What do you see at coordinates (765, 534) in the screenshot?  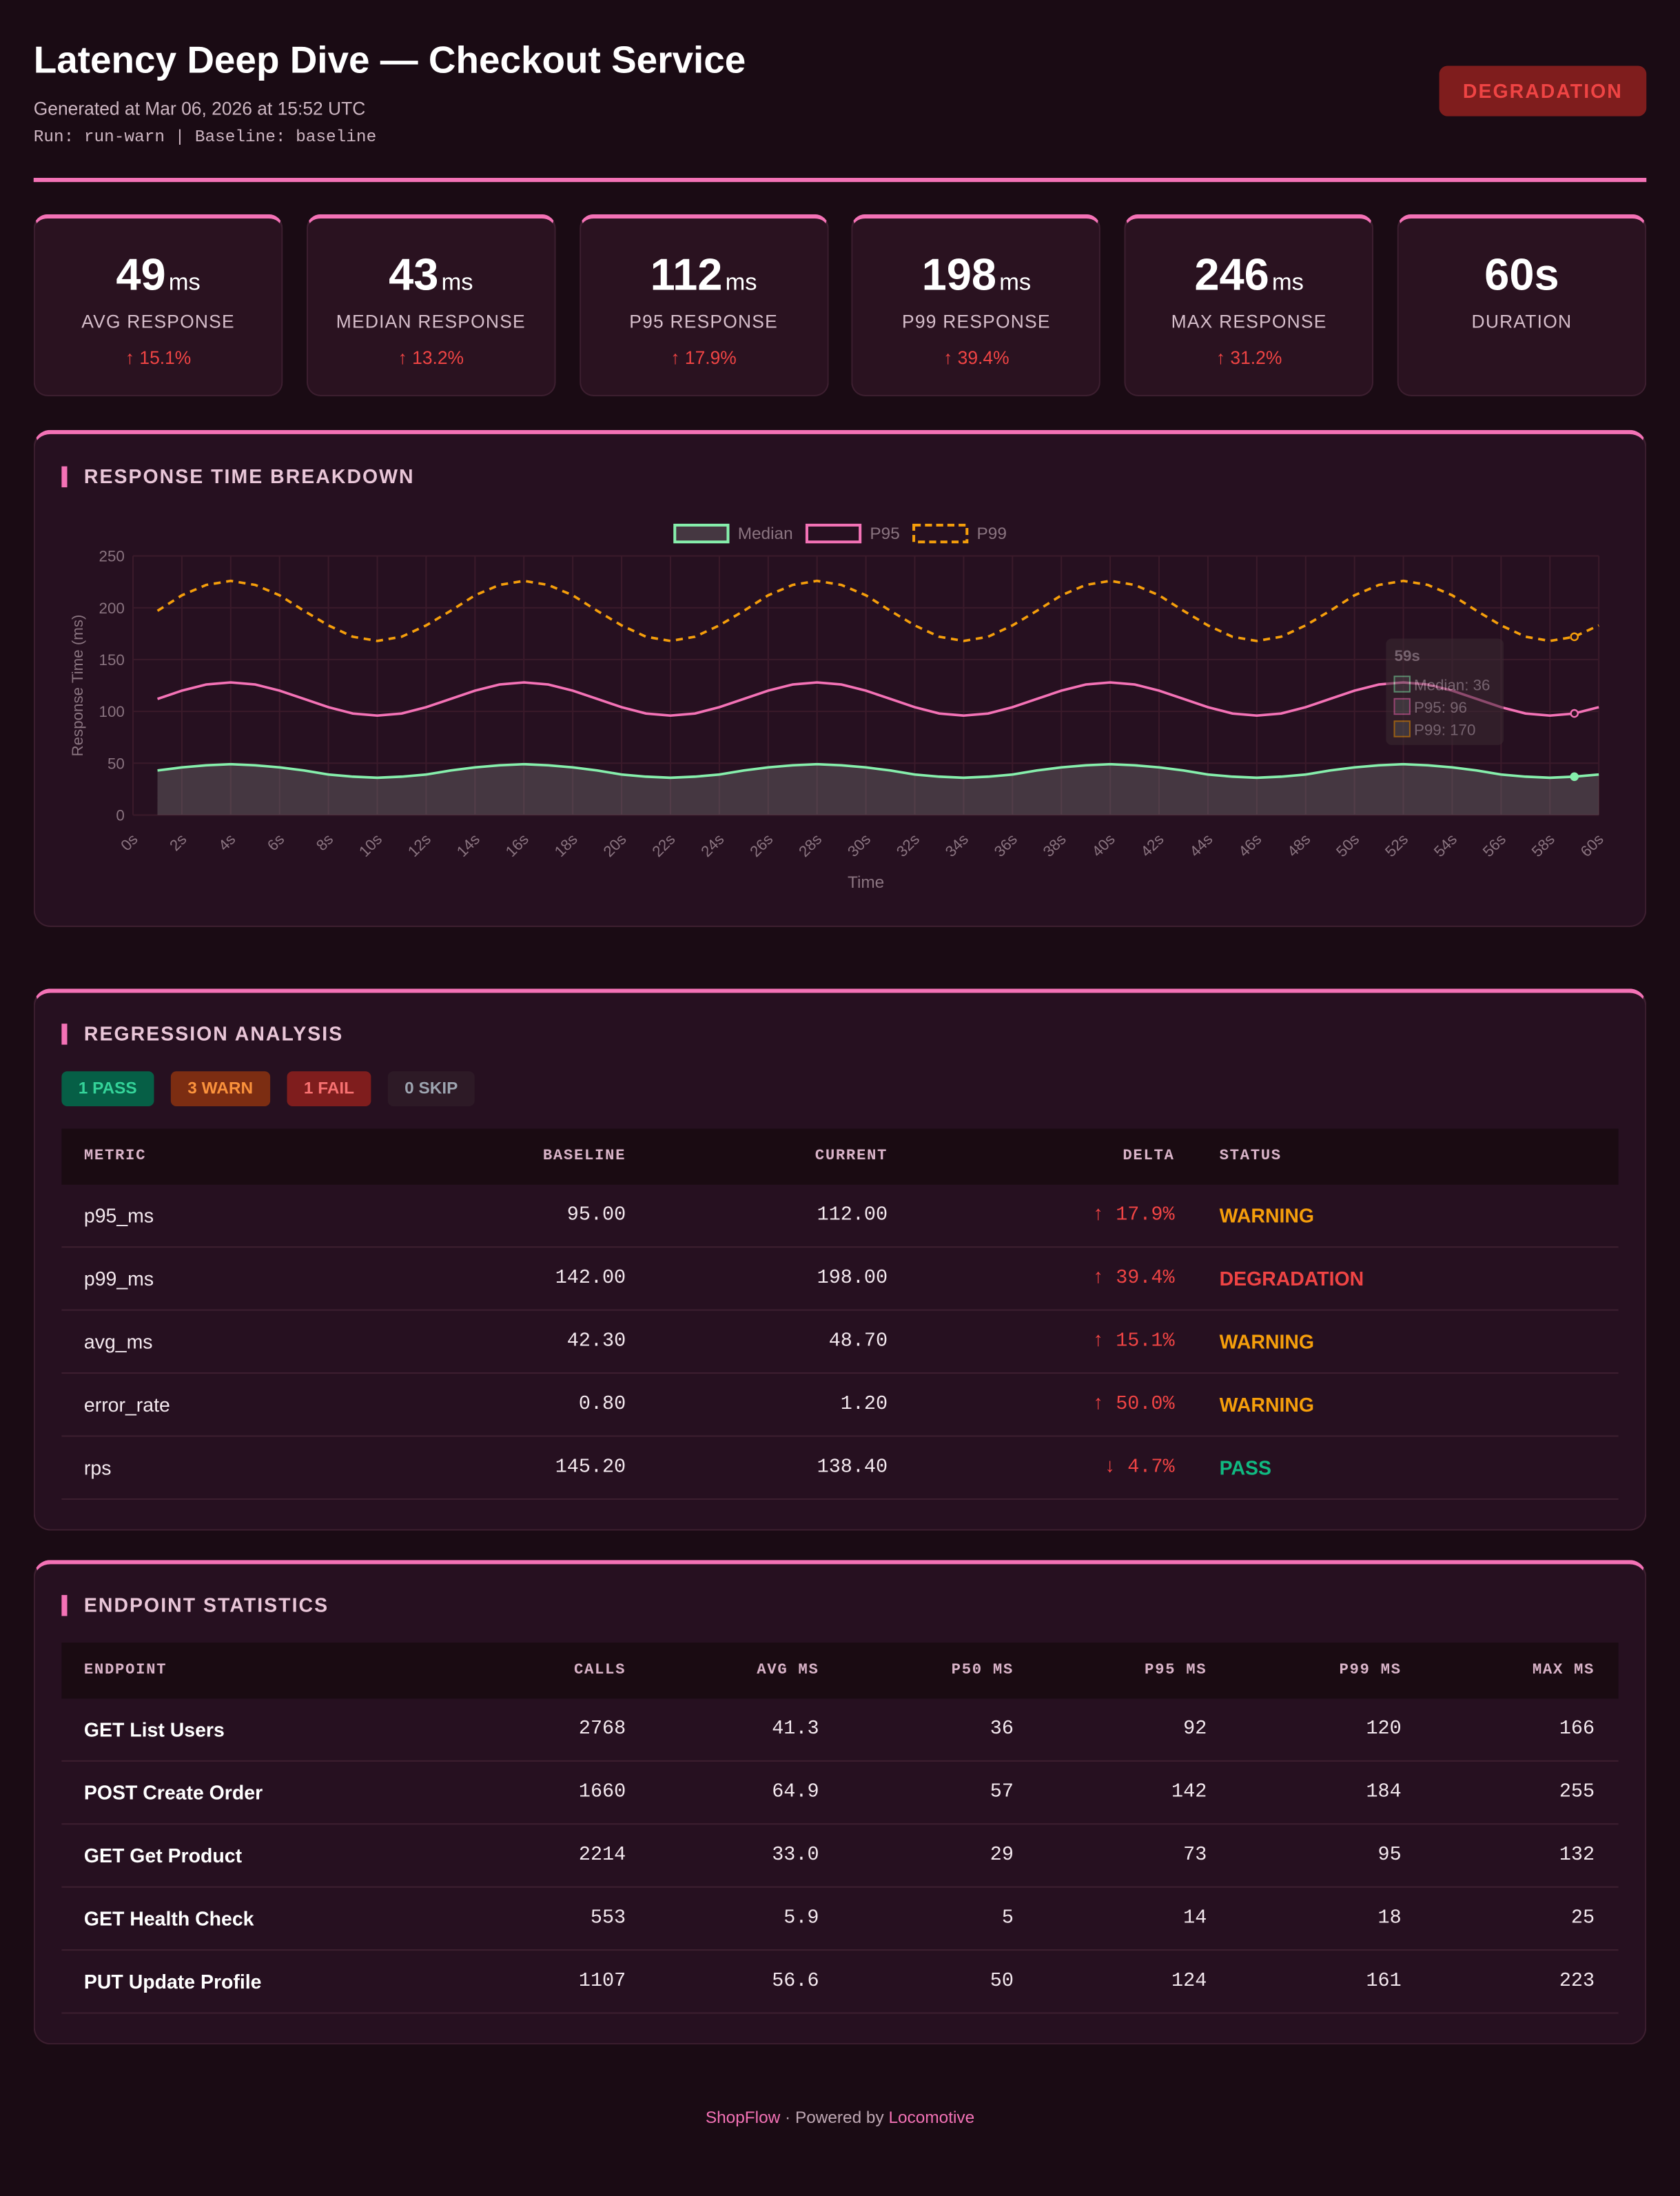 I see `legend-label: Median` at bounding box center [765, 534].